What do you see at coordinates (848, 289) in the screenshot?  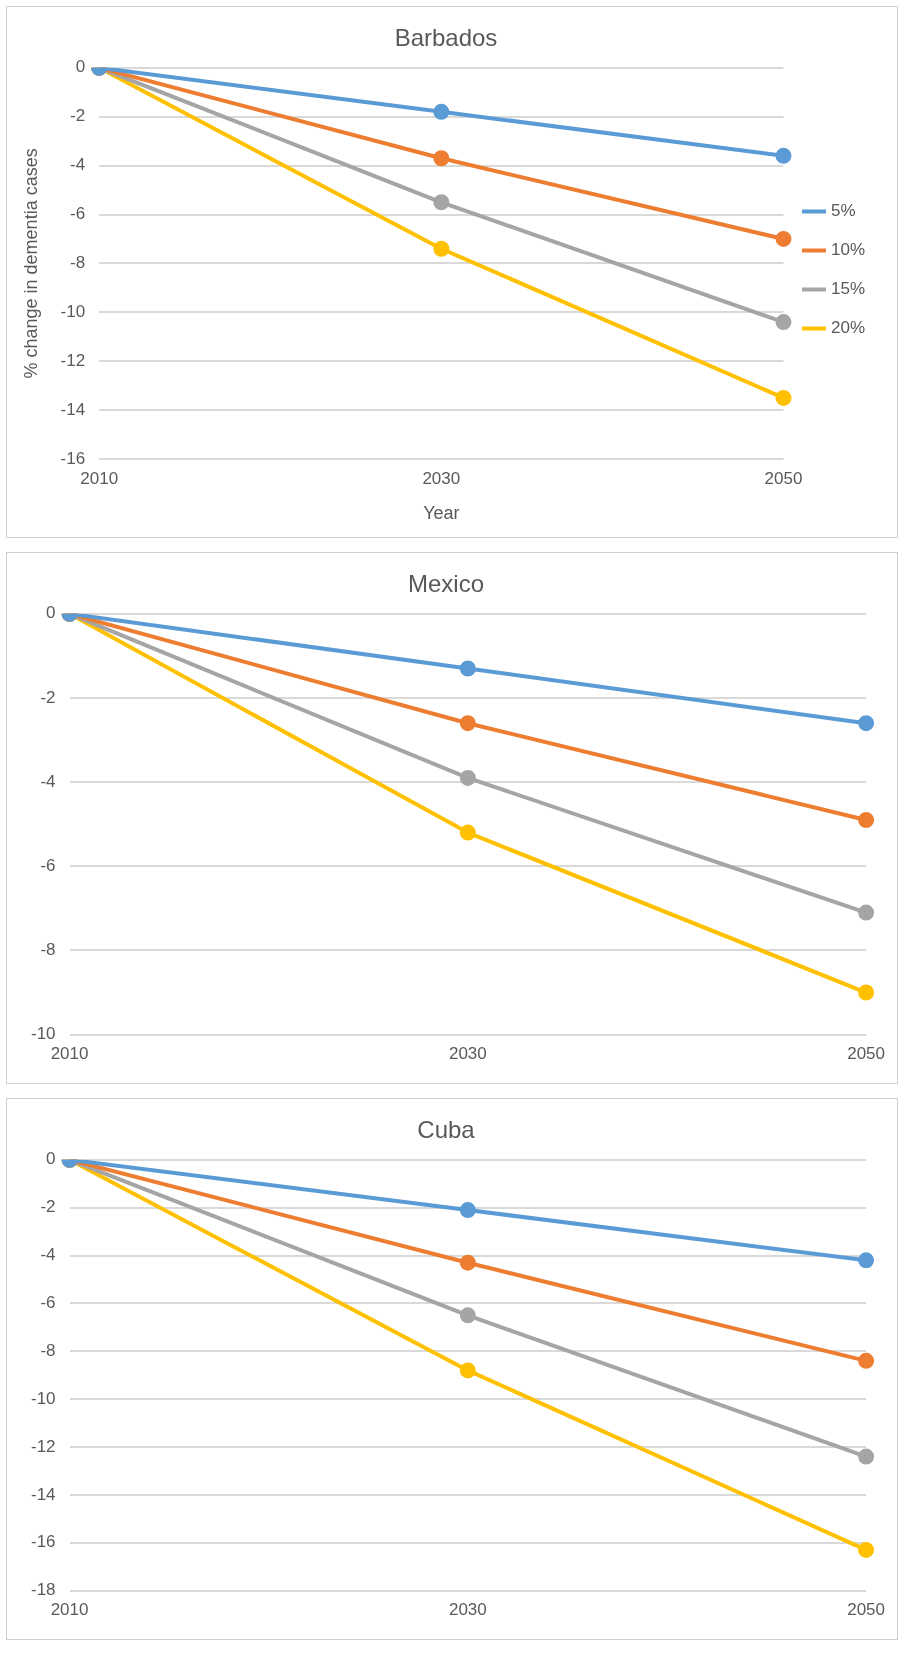 I see `legend-label: 15%` at bounding box center [848, 289].